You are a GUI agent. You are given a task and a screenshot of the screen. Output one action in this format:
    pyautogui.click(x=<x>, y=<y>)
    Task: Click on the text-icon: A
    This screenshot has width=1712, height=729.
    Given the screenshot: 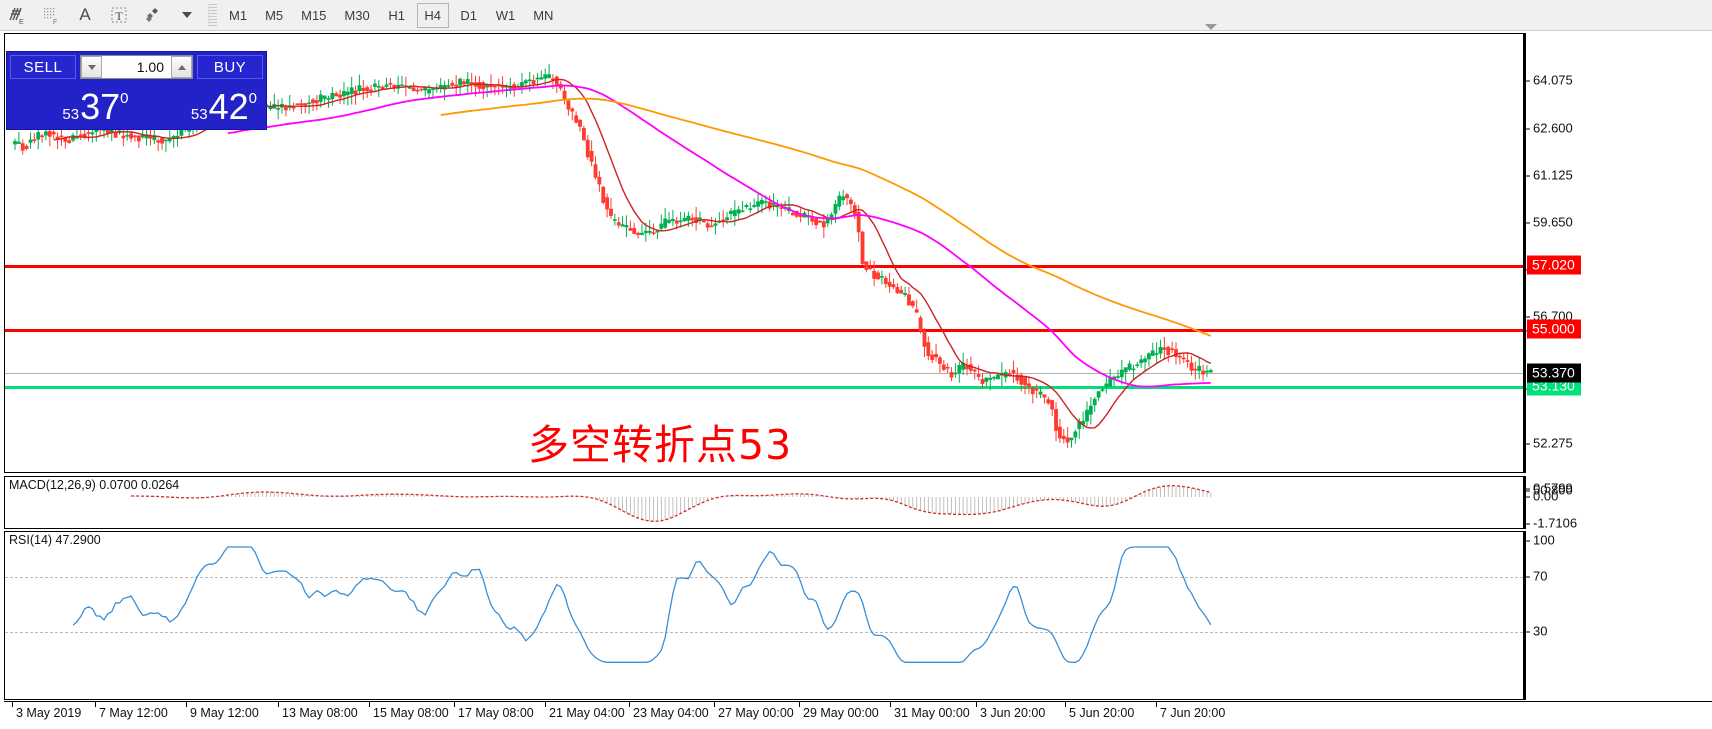 What is the action you would take?
    pyautogui.click(x=85, y=14)
    